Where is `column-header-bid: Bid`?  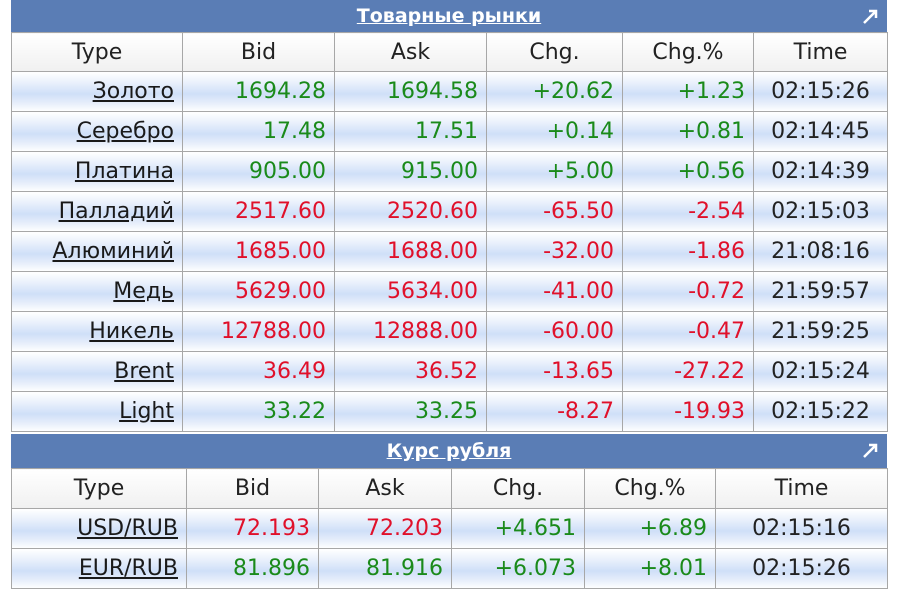 column-header-bid: Bid is located at coordinates (252, 488).